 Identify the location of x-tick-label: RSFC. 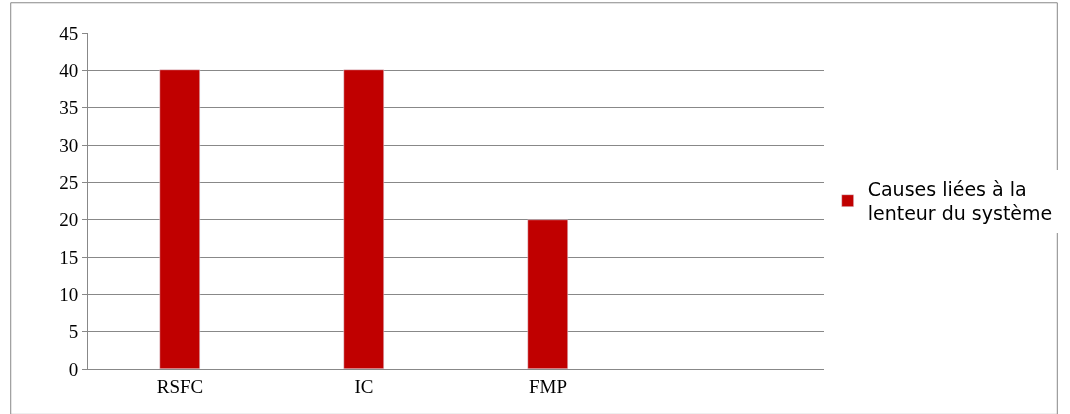
(180, 386).